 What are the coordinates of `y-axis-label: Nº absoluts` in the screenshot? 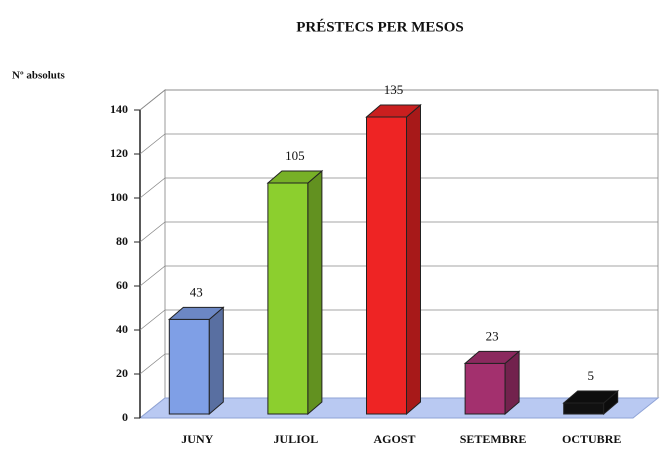 It's located at (39, 76).